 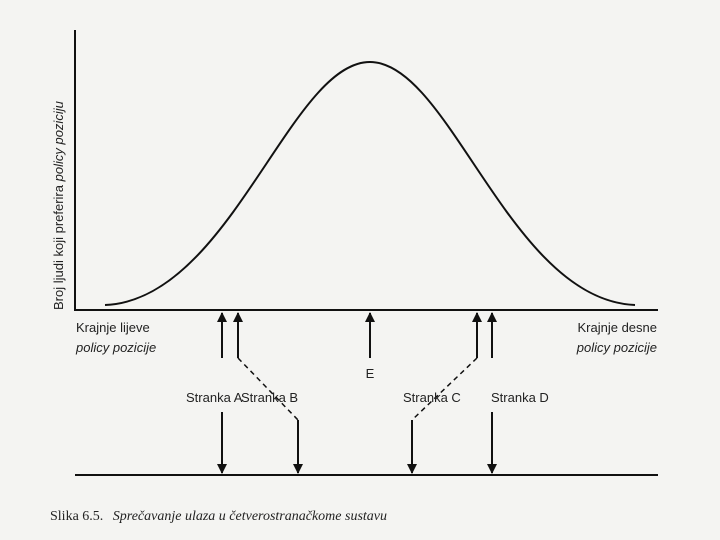 I want to click on median-label: E, so click(x=370, y=373).